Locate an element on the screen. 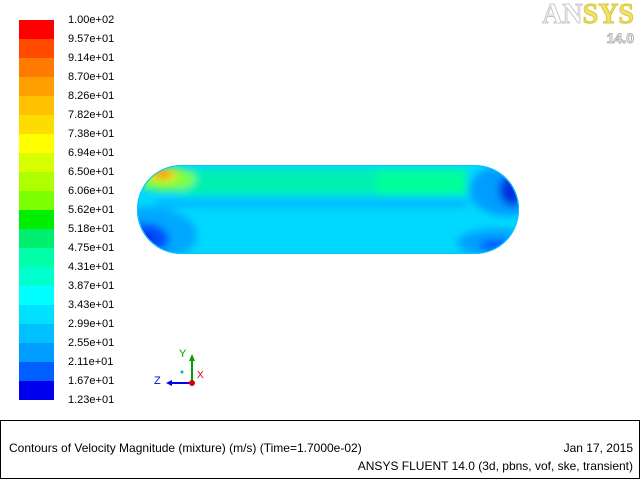 The width and height of the screenshot is (640, 480). logo-version: 14.0 is located at coordinates (620, 38).